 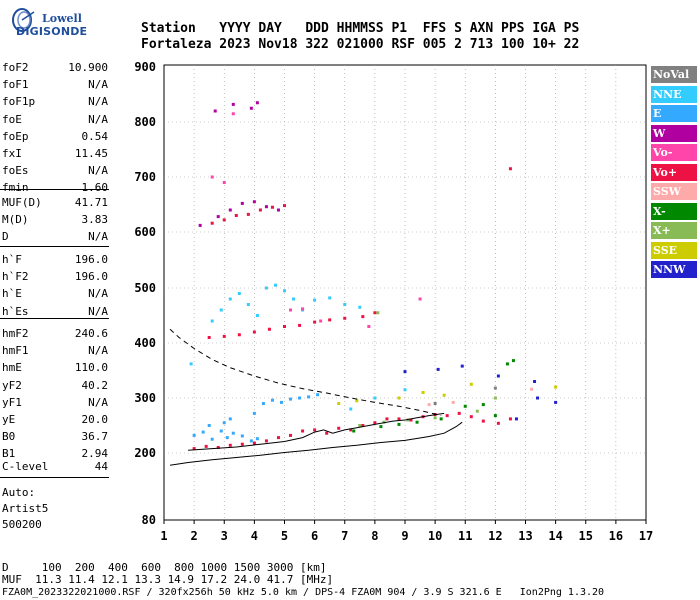 I want to click on param-name: D, so click(x=5, y=237).